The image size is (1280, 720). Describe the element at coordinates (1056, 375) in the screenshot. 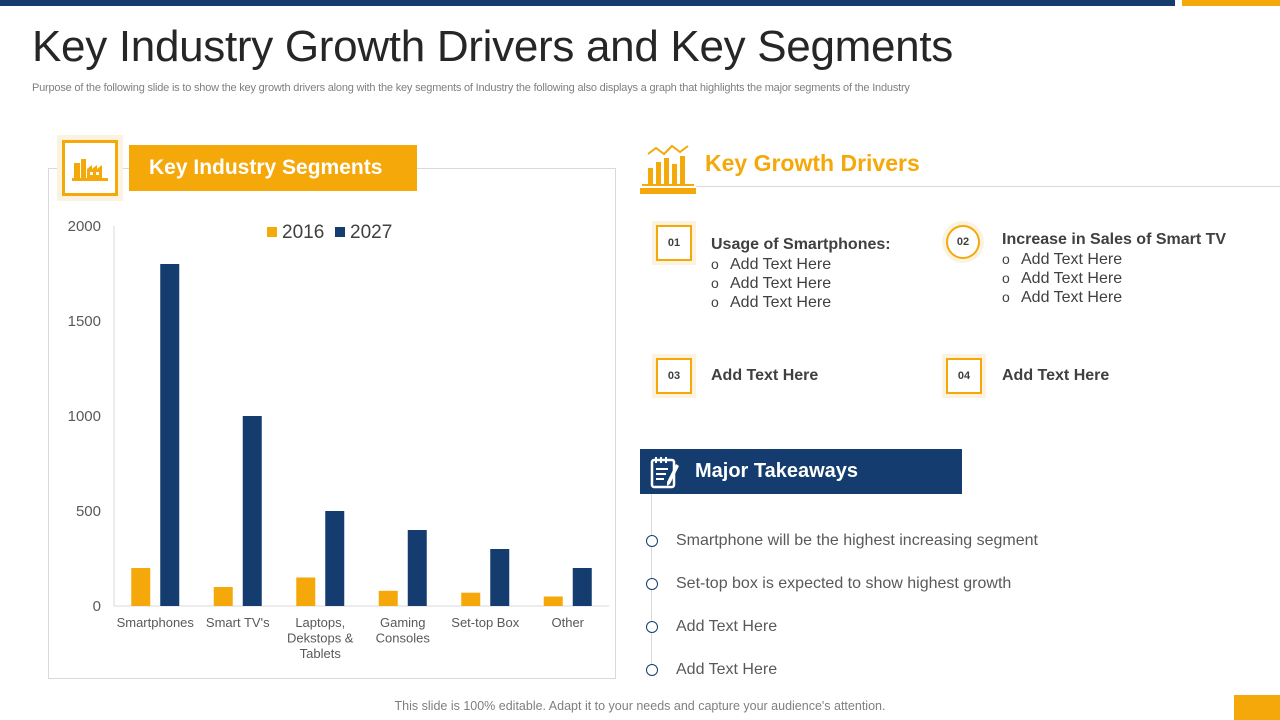

I see `driver-heading-04: Add Text Here` at that location.